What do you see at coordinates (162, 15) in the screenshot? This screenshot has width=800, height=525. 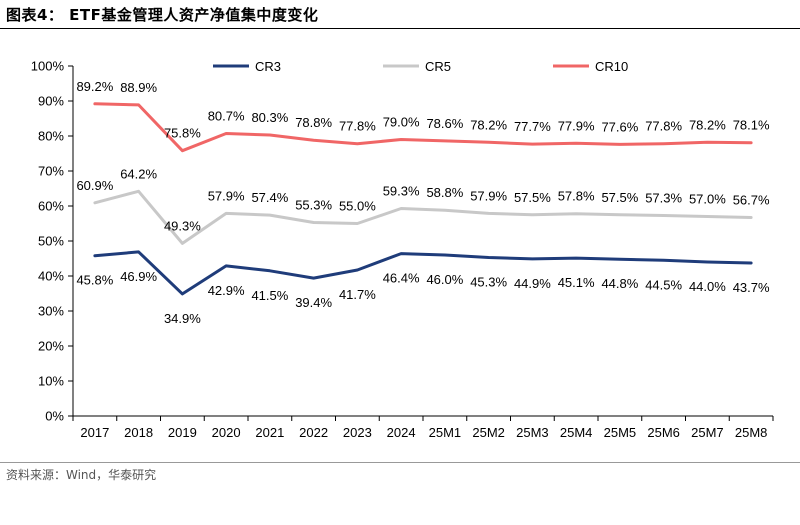 I see `figure-title: 图表4： ETF基金管理人资产净值集中度变化` at bounding box center [162, 15].